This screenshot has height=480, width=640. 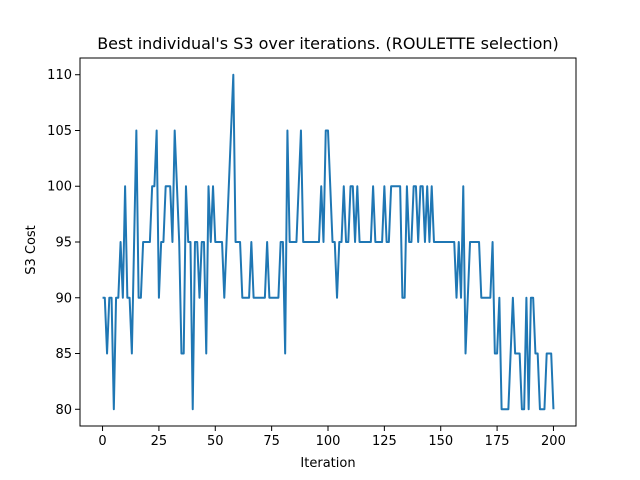 I want to click on x-tick-label: 75, so click(x=271, y=441).